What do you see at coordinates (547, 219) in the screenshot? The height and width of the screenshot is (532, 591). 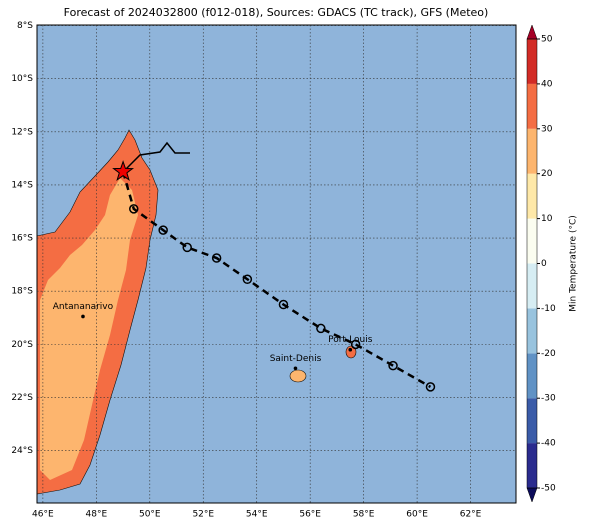 I see `colorbar-tick-label: 10` at bounding box center [547, 219].